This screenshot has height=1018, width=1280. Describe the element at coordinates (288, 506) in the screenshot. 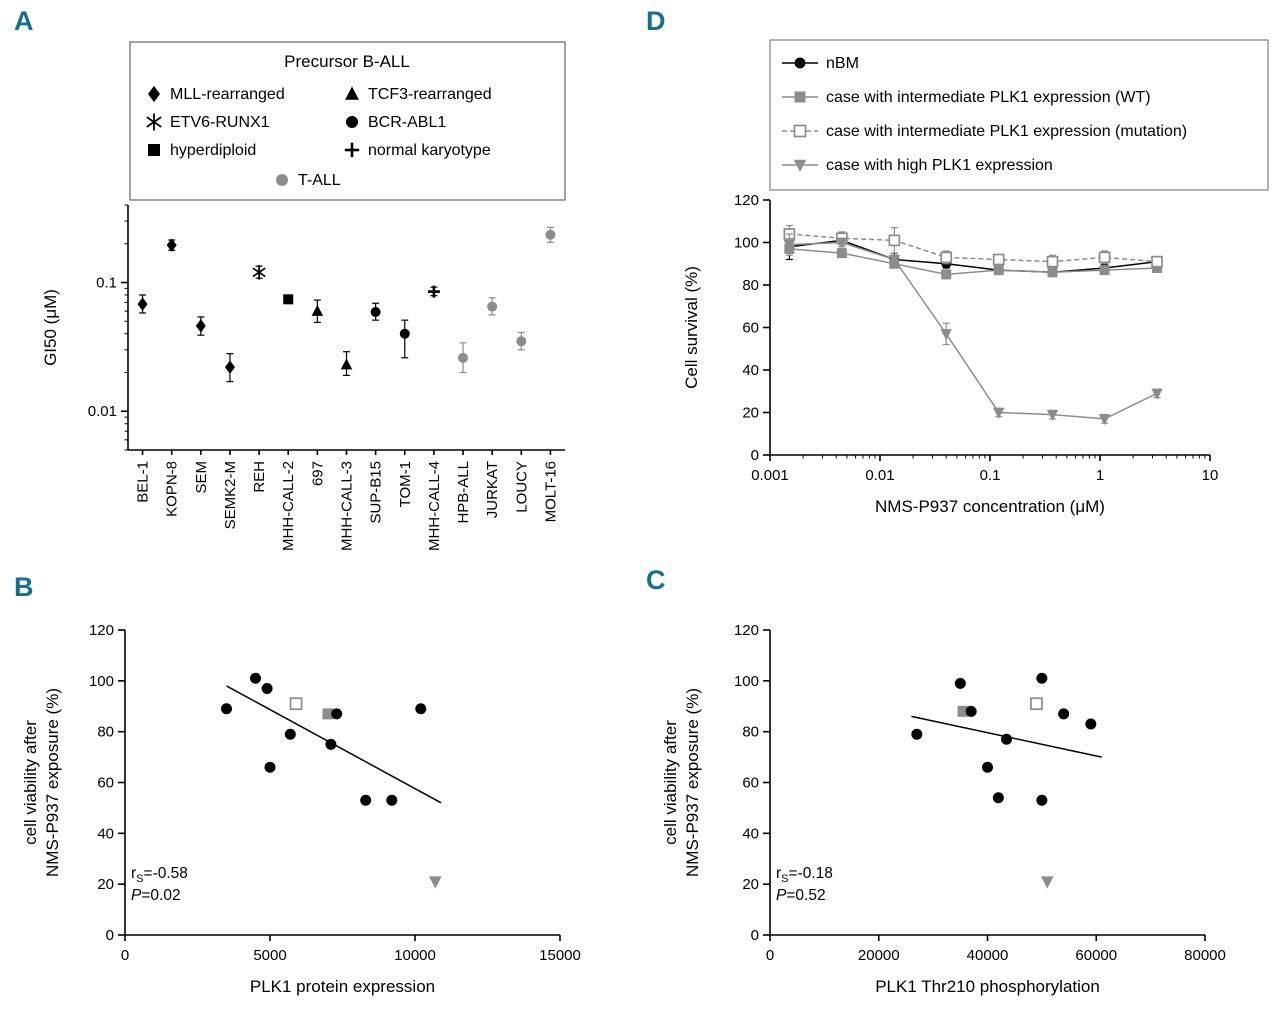

I see `x-category-label: MHH-CALL-2` at that location.